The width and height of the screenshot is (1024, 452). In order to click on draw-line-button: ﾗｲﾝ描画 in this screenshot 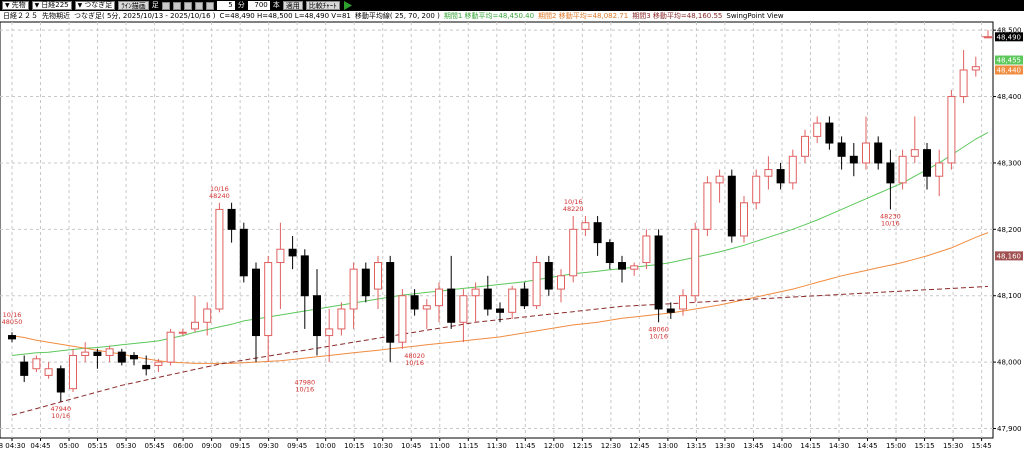, I will do `click(133, 5)`.